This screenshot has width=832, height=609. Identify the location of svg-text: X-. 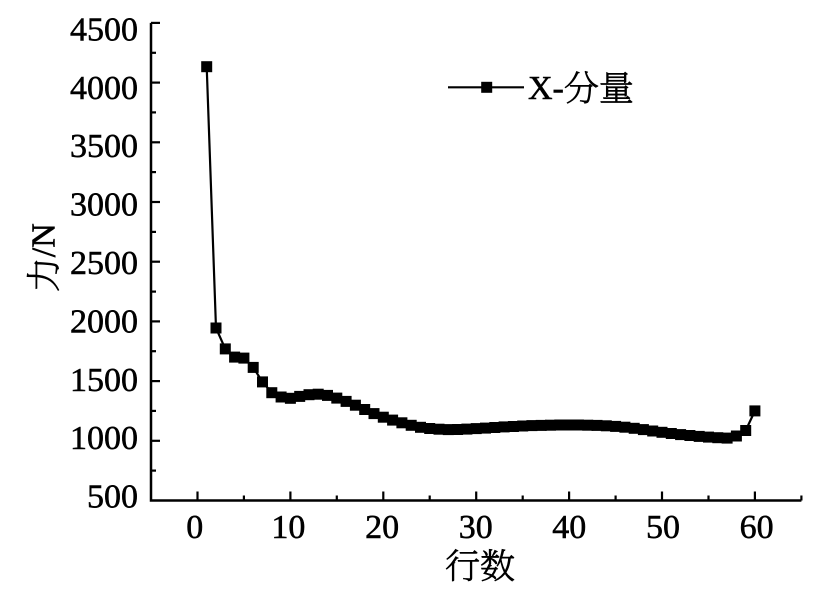
(546, 88).